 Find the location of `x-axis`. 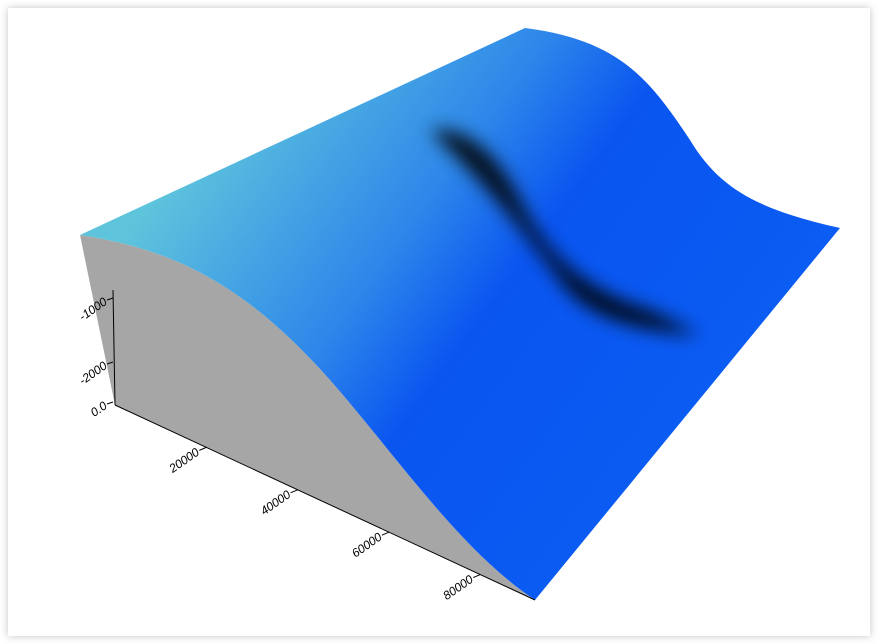

x-axis is located at coordinates (325, 502).